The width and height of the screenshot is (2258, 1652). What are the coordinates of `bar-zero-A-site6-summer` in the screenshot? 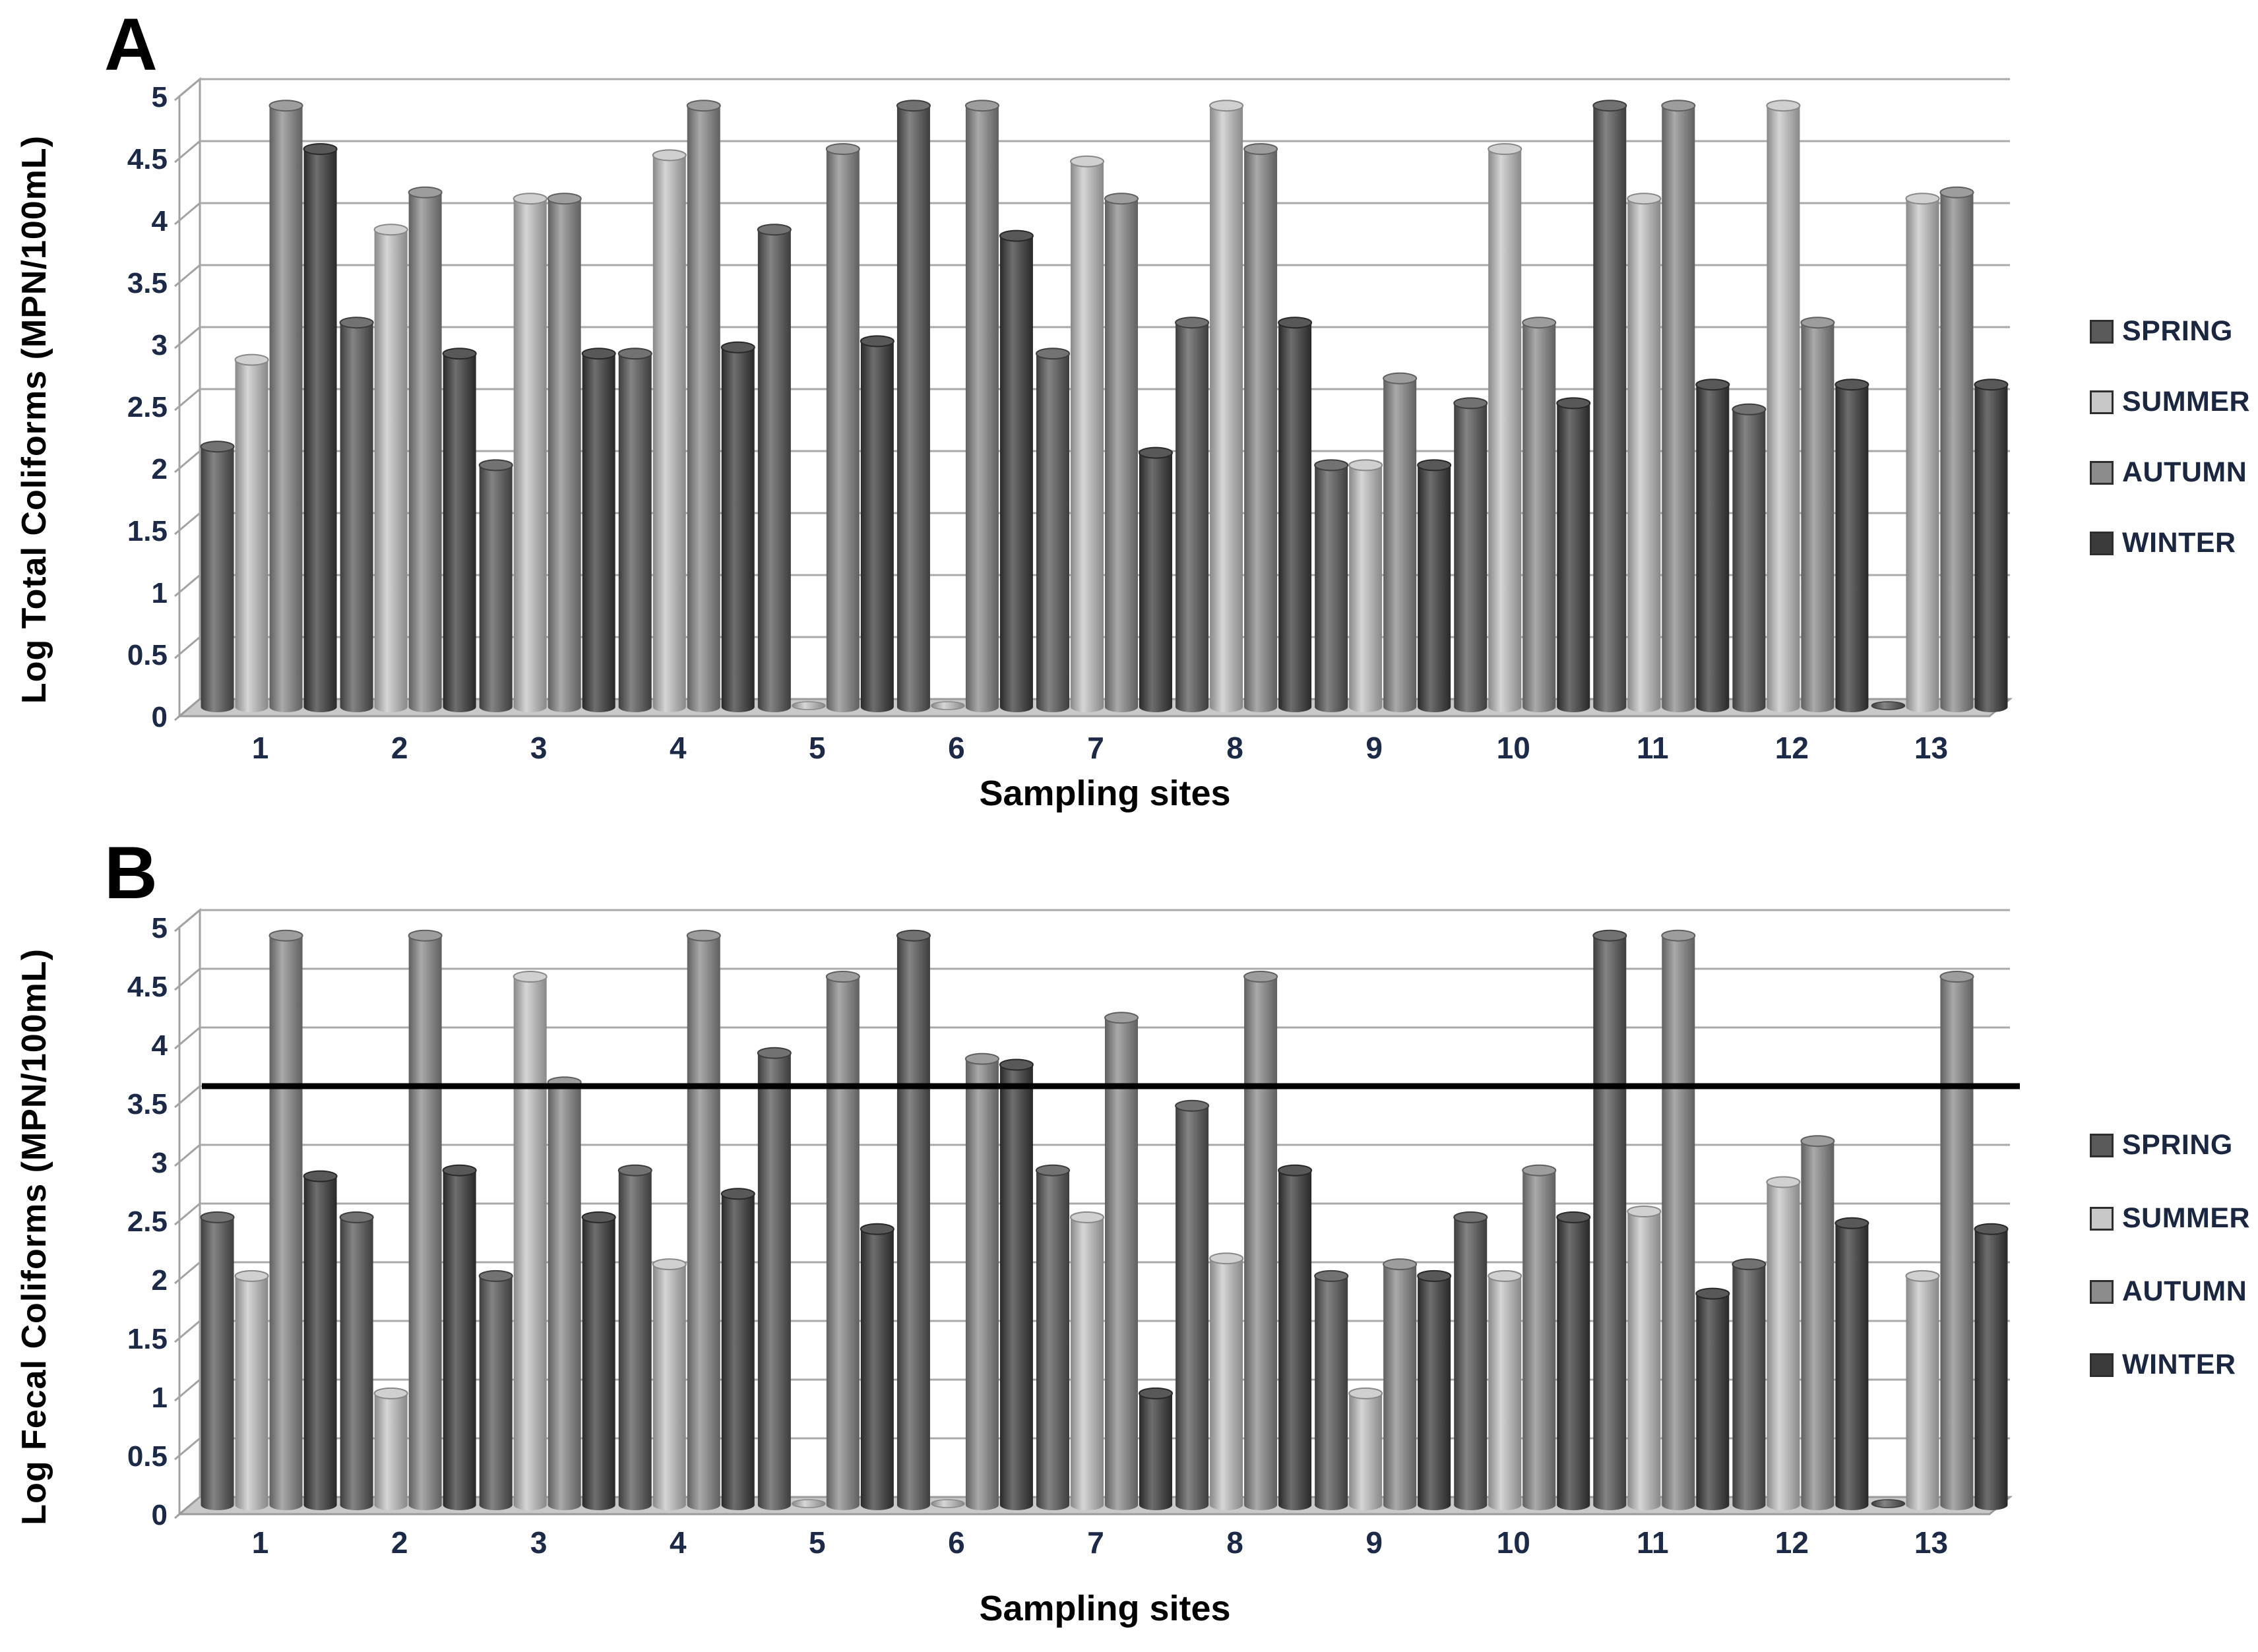 It's located at (948, 705).